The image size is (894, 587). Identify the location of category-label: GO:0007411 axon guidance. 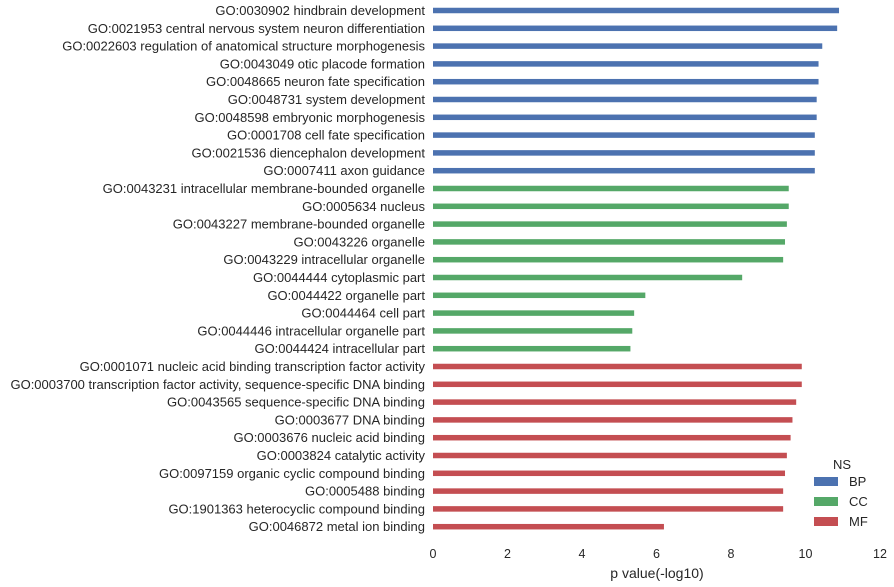
(344, 170).